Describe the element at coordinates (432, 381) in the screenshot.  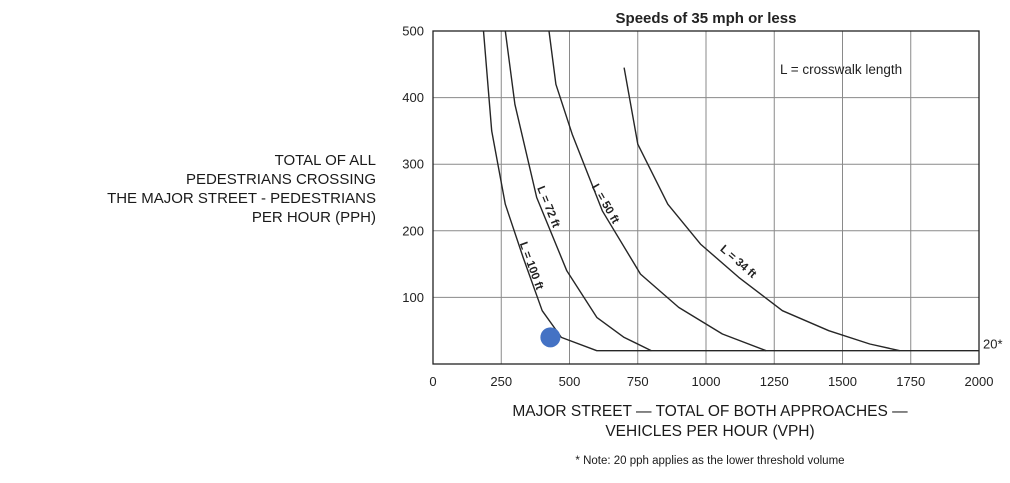
I see `x-tick-label: 0` at that location.